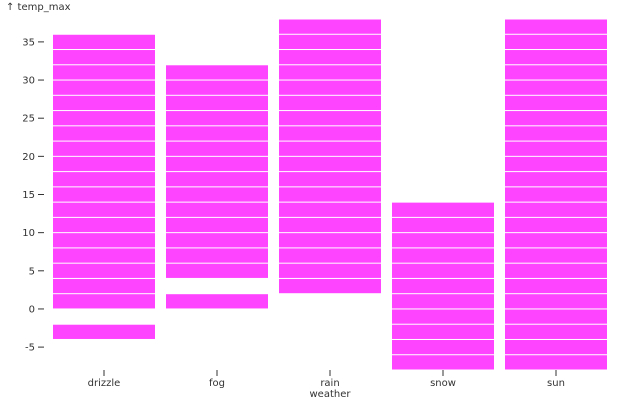 This screenshot has width=640, height=400. I want to click on y-tick-label: 10, so click(28, 233).